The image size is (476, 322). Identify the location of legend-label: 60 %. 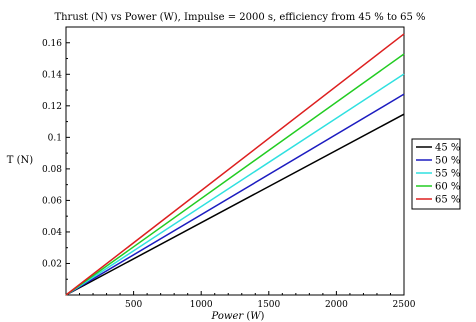
(447, 187).